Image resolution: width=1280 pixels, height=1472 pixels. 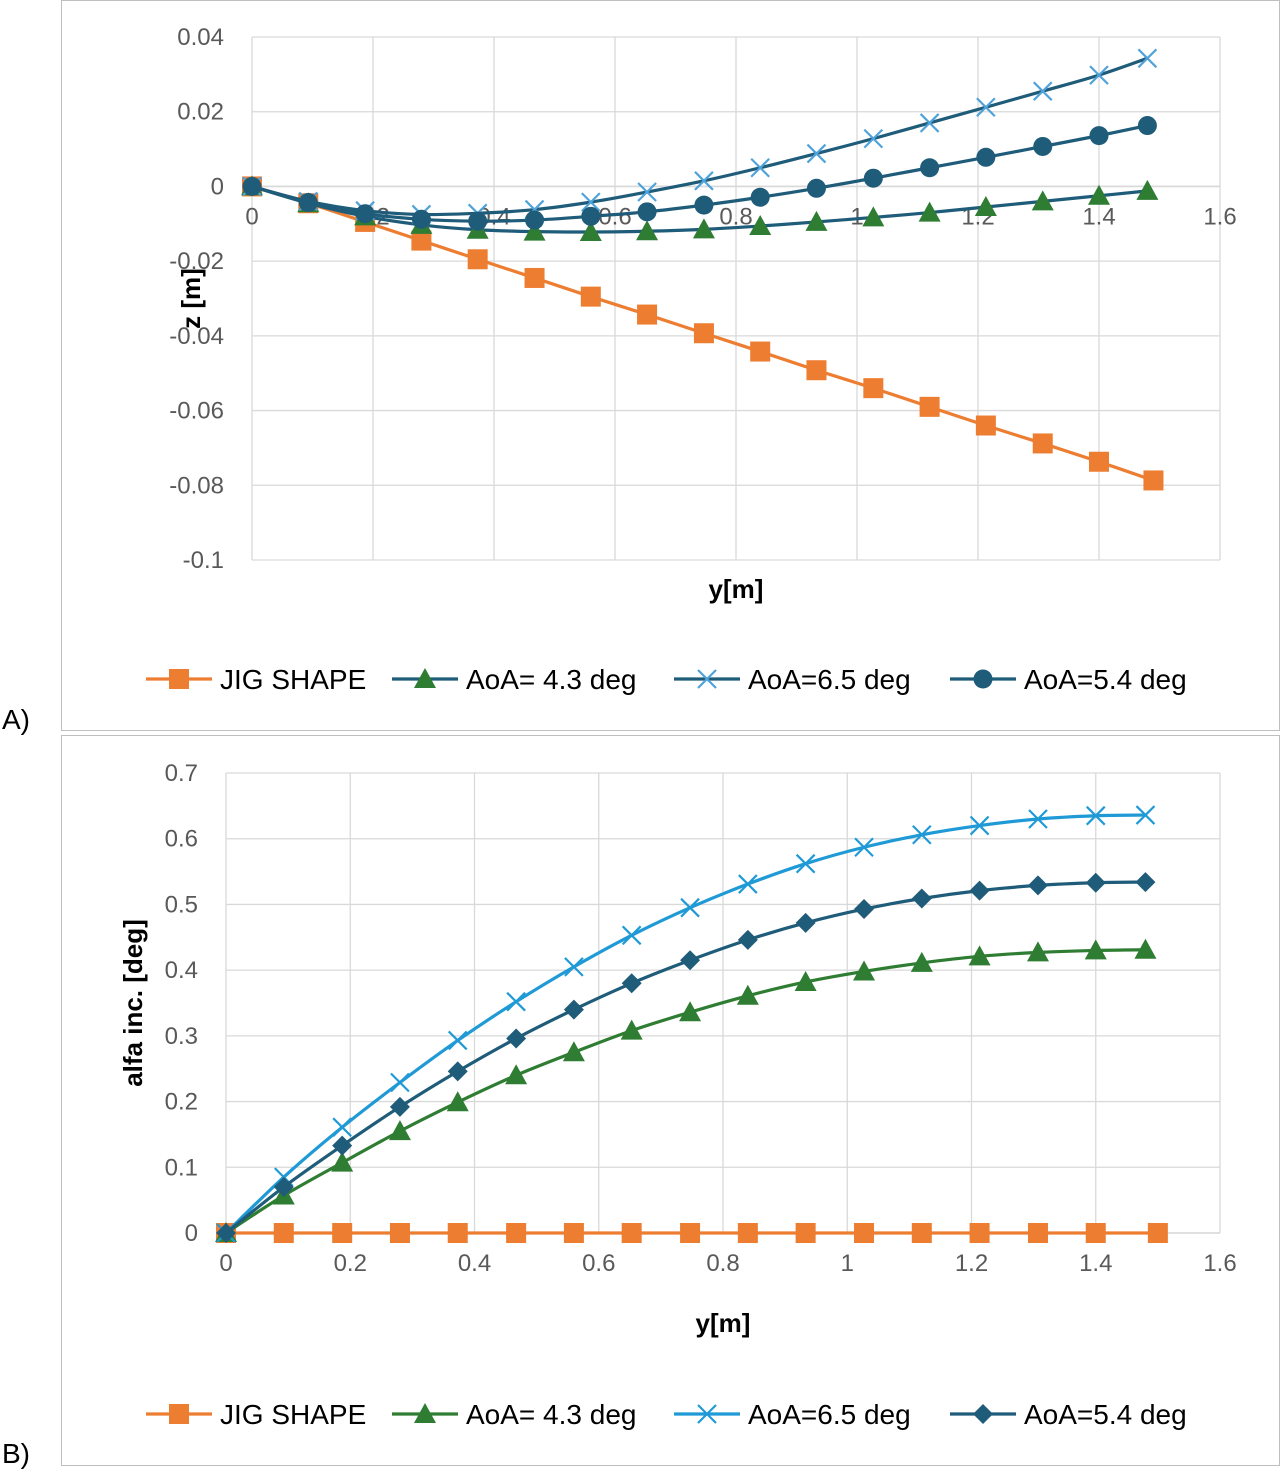 What do you see at coordinates (350, 1263) in the screenshot?
I see `chart-b-xtick-label: 0.2` at bounding box center [350, 1263].